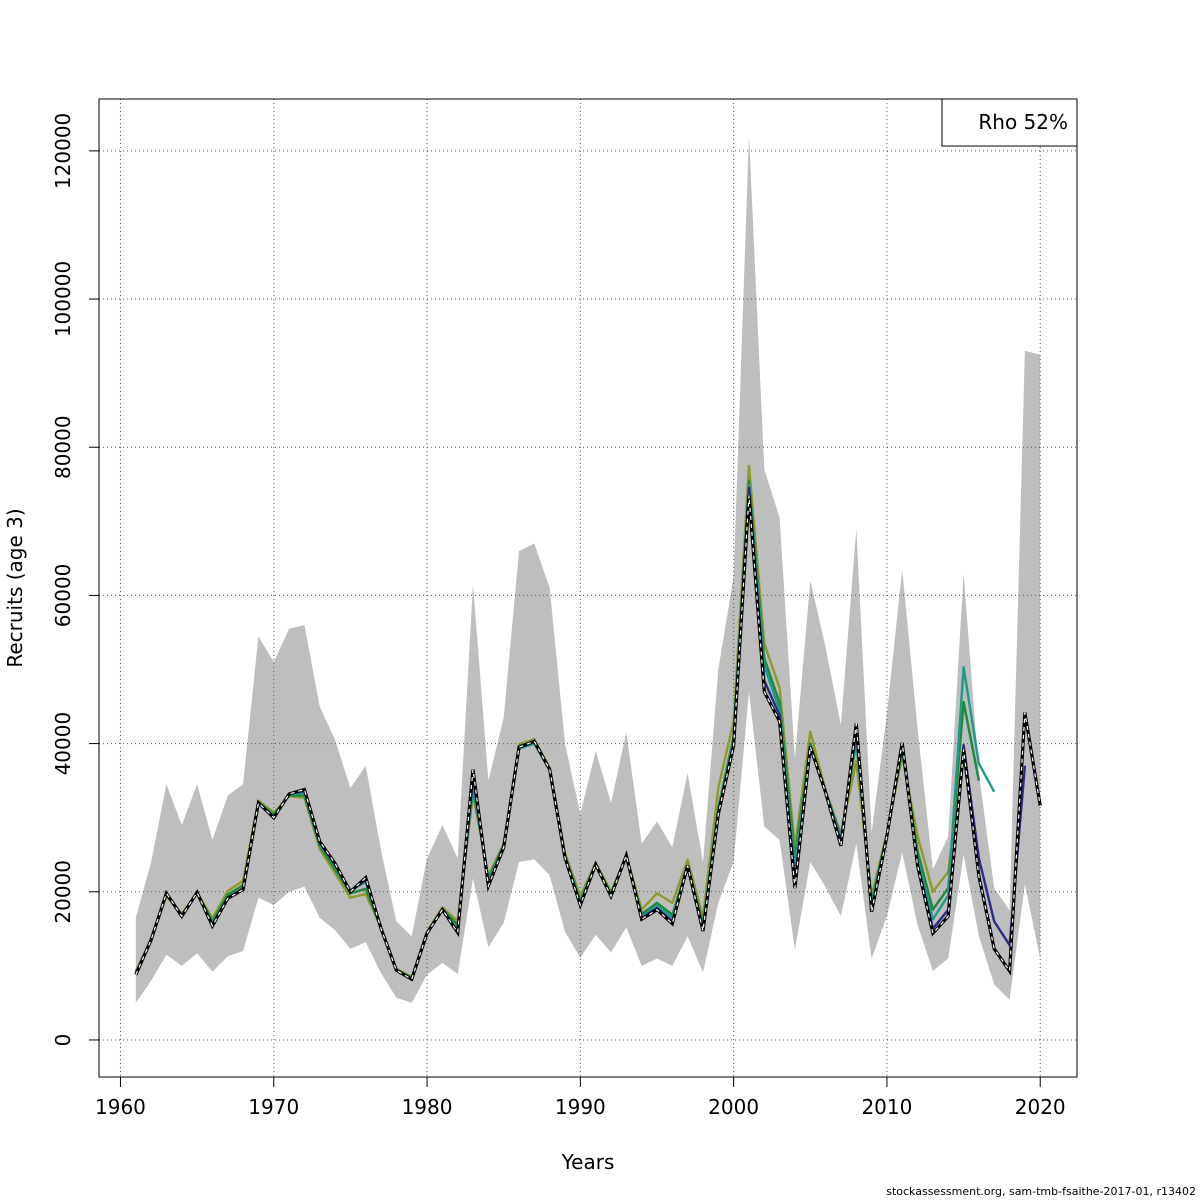 The height and width of the screenshot is (1200, 1200). What do you see at coordinates (75, 580) in the screenshot?
I see `y-axis: 0 20000 40000 60000 80000 100000 120000` at bounding box center [75, 580].